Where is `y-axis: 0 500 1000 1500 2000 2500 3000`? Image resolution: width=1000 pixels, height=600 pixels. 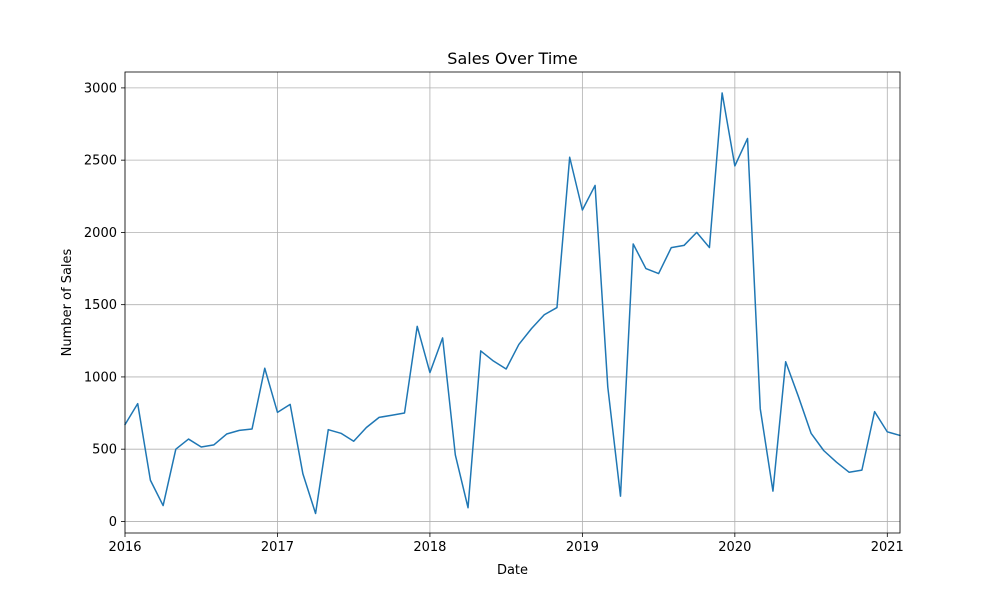 y-axis: 0 500 1000 1500 2000 2500 3000 is located at coordinates (104, 305).